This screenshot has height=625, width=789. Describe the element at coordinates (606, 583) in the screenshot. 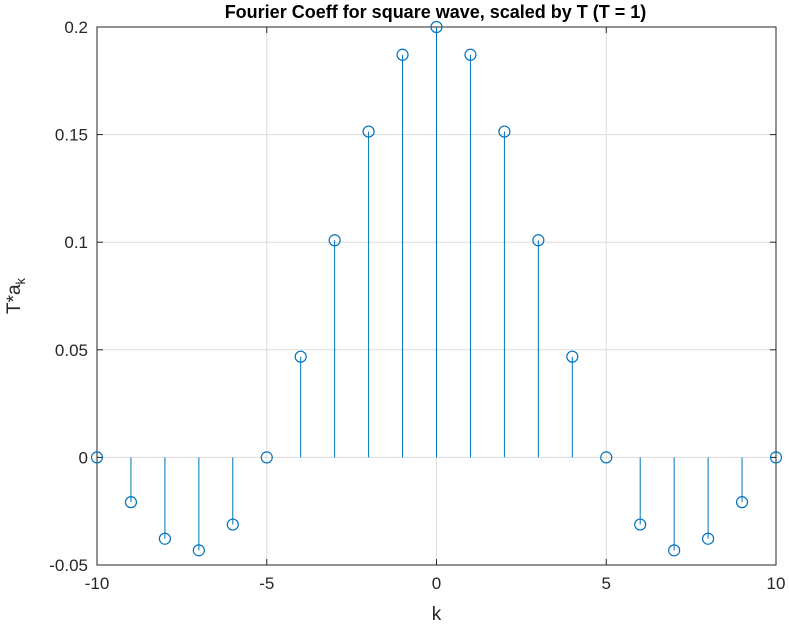

I see `x-tick-label: 5` at that location.